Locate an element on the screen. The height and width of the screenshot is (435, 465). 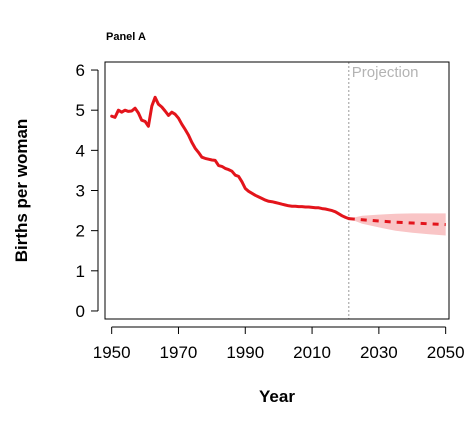
y-axis-label: Births per woman is located at coordinates (21, 191).